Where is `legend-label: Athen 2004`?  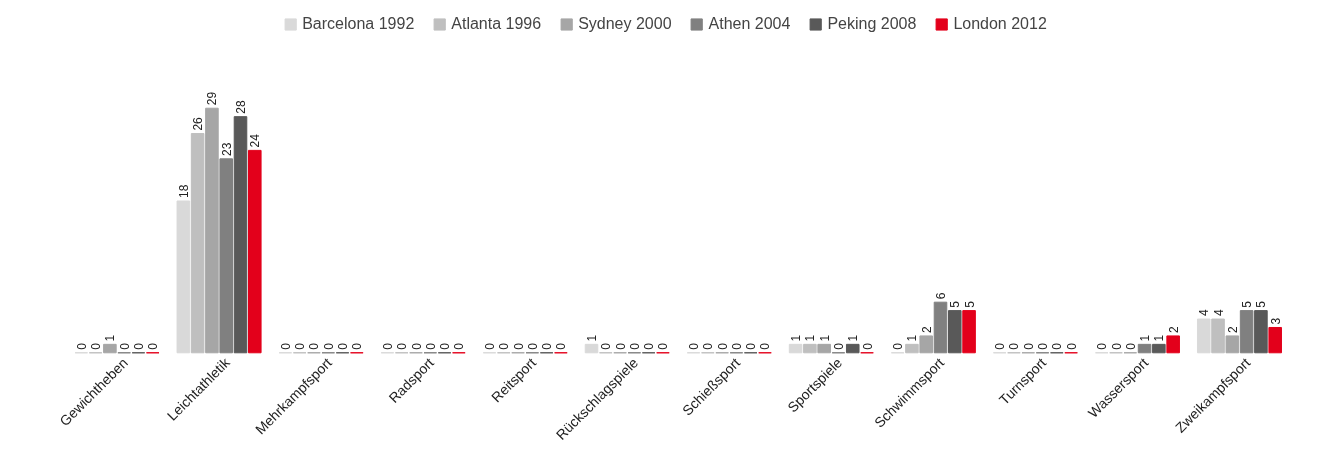 legend-label: Athen 2004 is located at coordinates (749, 24).